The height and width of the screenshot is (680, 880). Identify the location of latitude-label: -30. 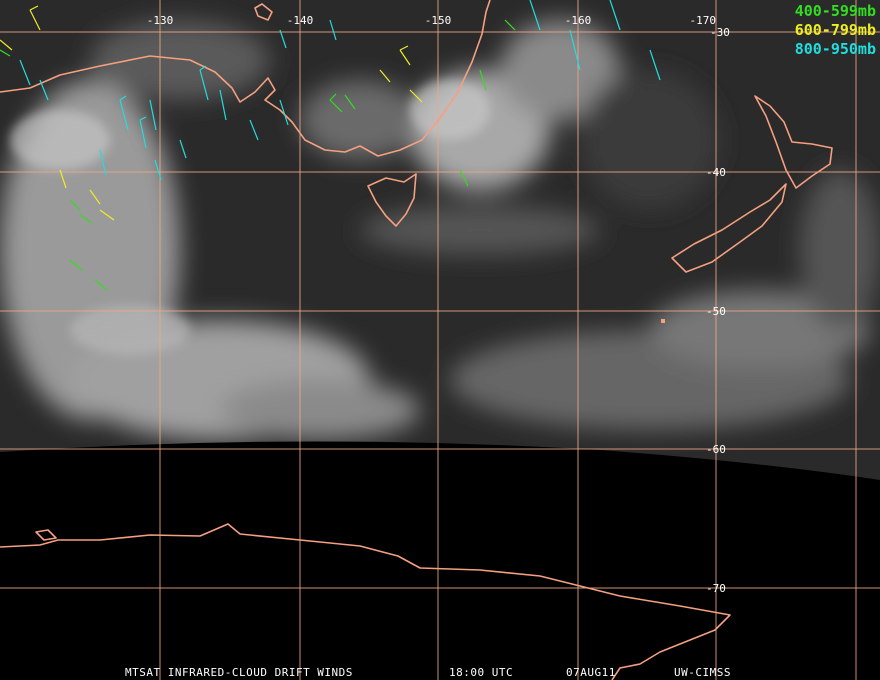
(720, 32).